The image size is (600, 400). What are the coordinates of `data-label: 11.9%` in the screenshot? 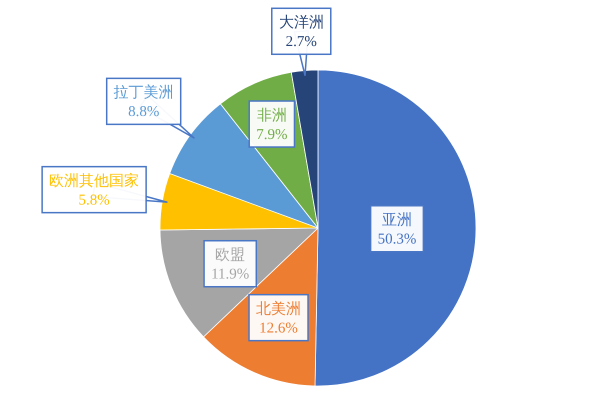 It's located at (230, 274).